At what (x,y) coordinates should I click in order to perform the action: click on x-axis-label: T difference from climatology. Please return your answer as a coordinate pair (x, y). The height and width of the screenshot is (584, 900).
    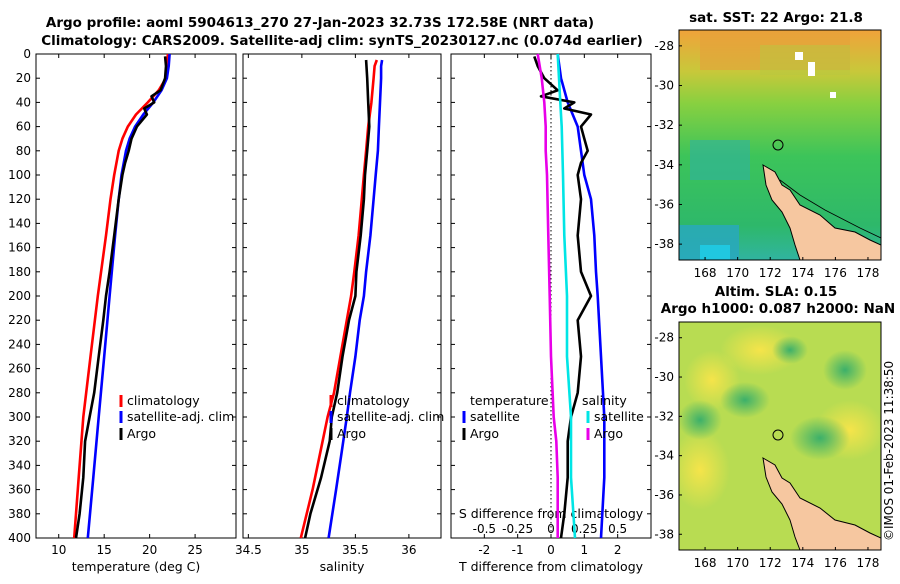
    Looking at the image, I should click on (551, 566).